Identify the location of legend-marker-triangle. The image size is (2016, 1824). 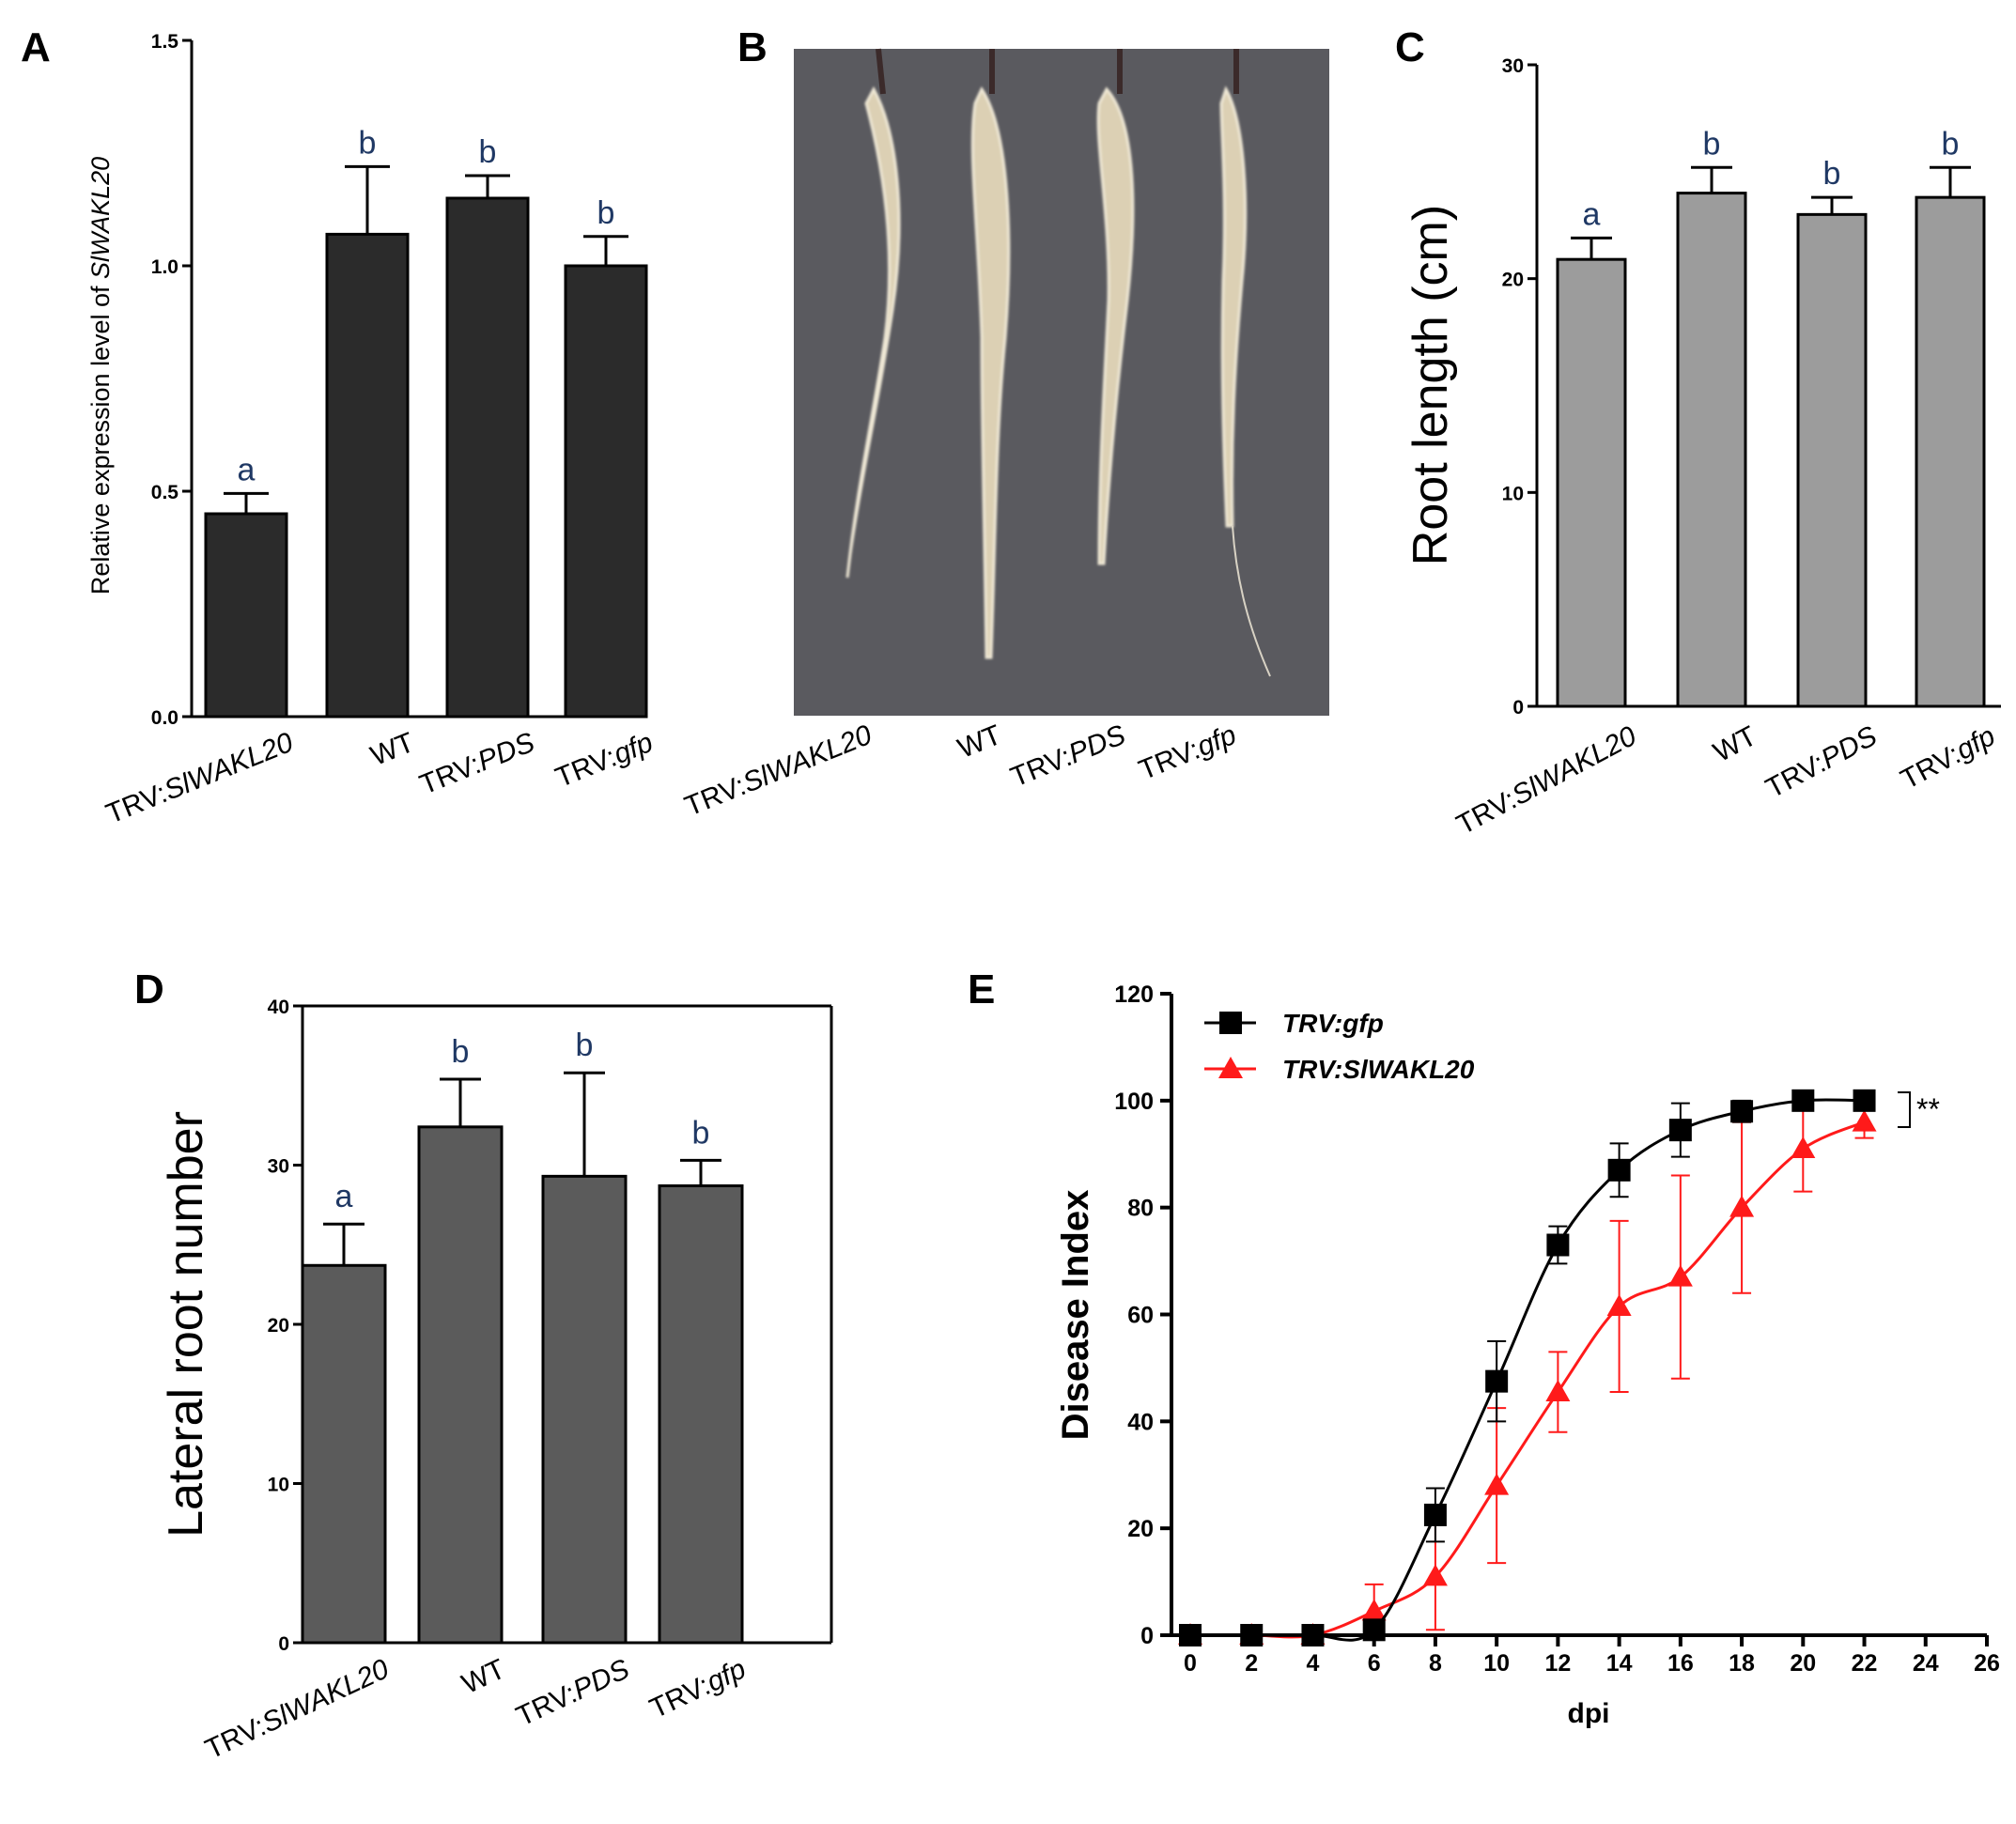
(1230, 1067).